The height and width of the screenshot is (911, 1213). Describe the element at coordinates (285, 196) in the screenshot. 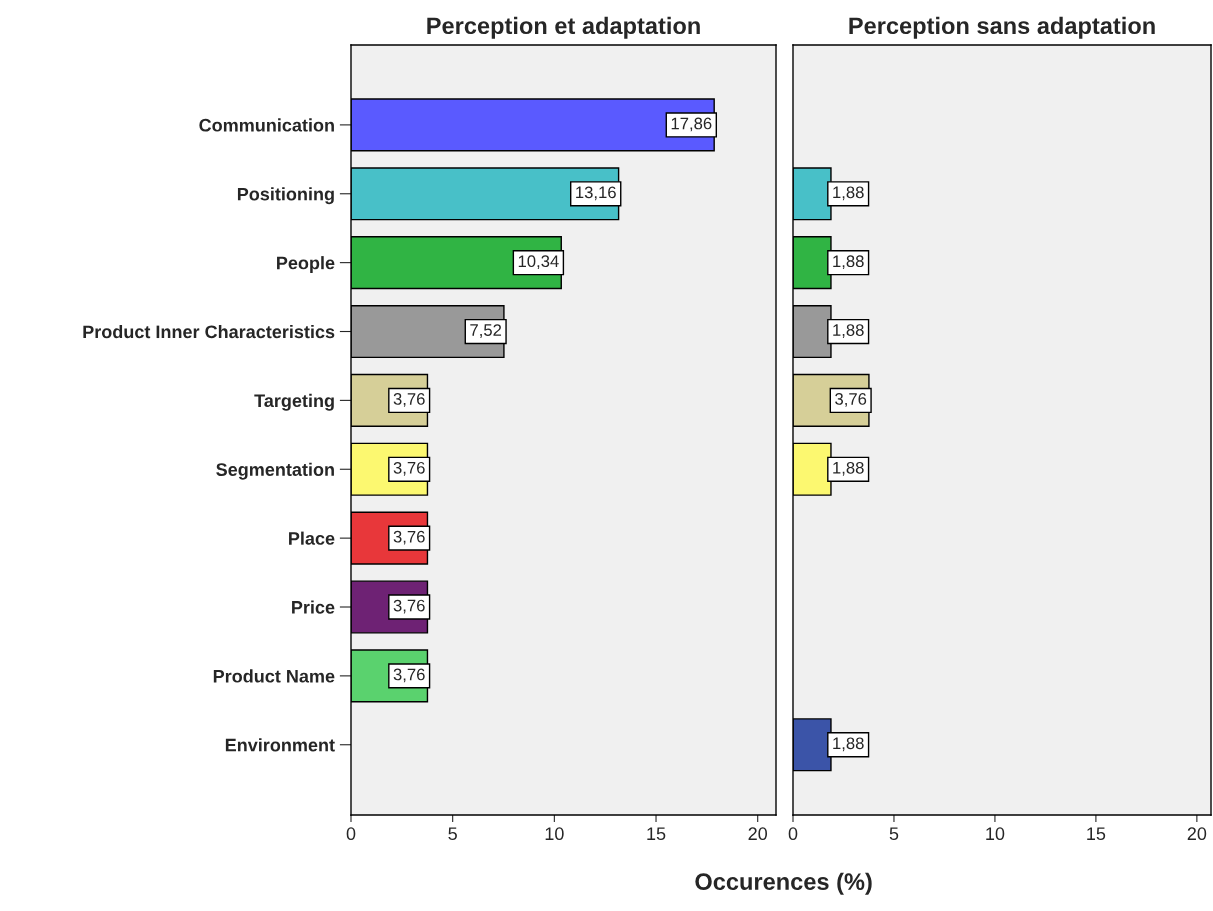

I see `y-tick-label: Positioning` at that location.